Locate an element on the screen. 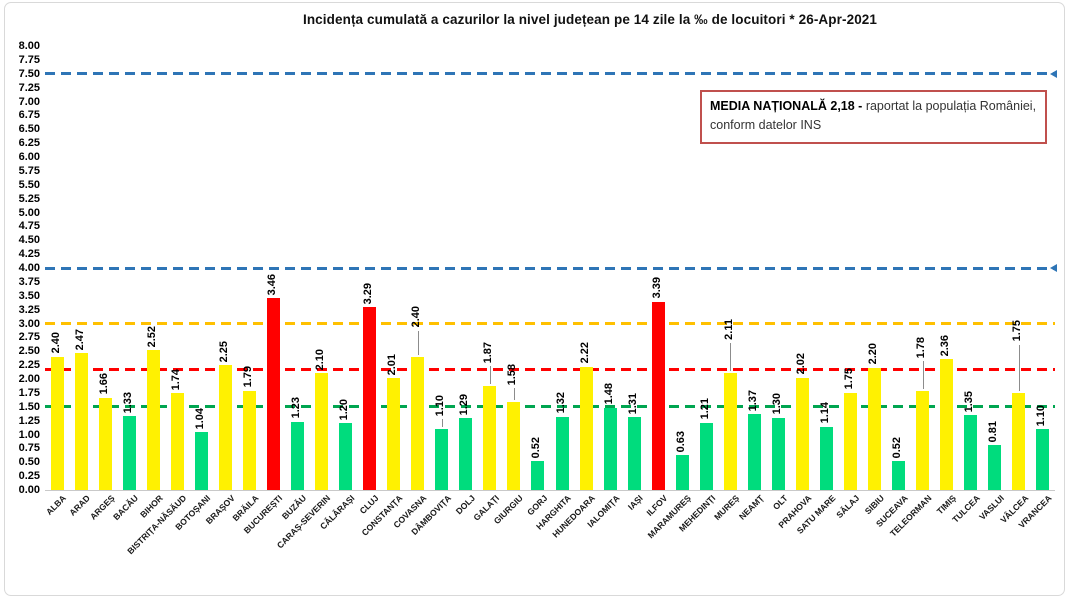 The image size is (1069, 600). bar-timiș is located at coordinates (947, 424).